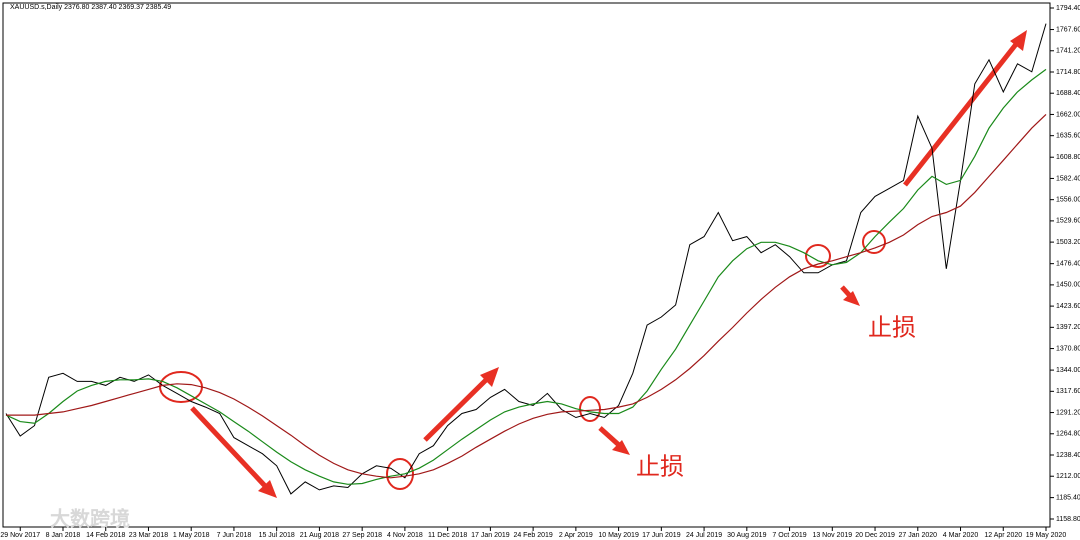 This screenshot has height=540, width=1080. I want to click on y-tick-label: 1397.20, so click(1068, 327).